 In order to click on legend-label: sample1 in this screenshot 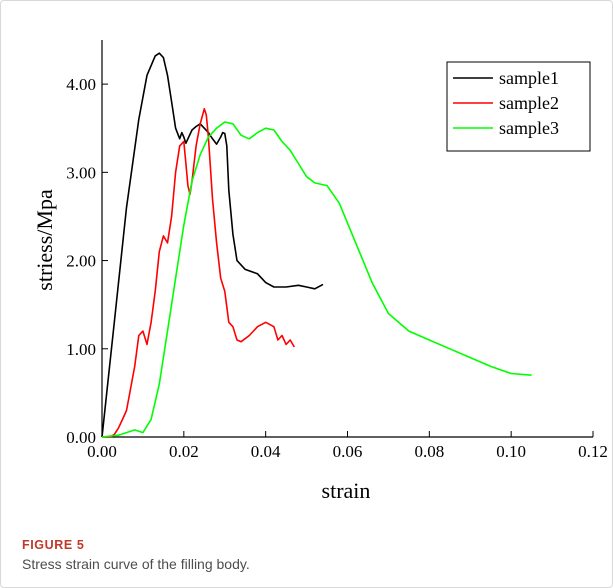, I will do `click(529, 78)`.